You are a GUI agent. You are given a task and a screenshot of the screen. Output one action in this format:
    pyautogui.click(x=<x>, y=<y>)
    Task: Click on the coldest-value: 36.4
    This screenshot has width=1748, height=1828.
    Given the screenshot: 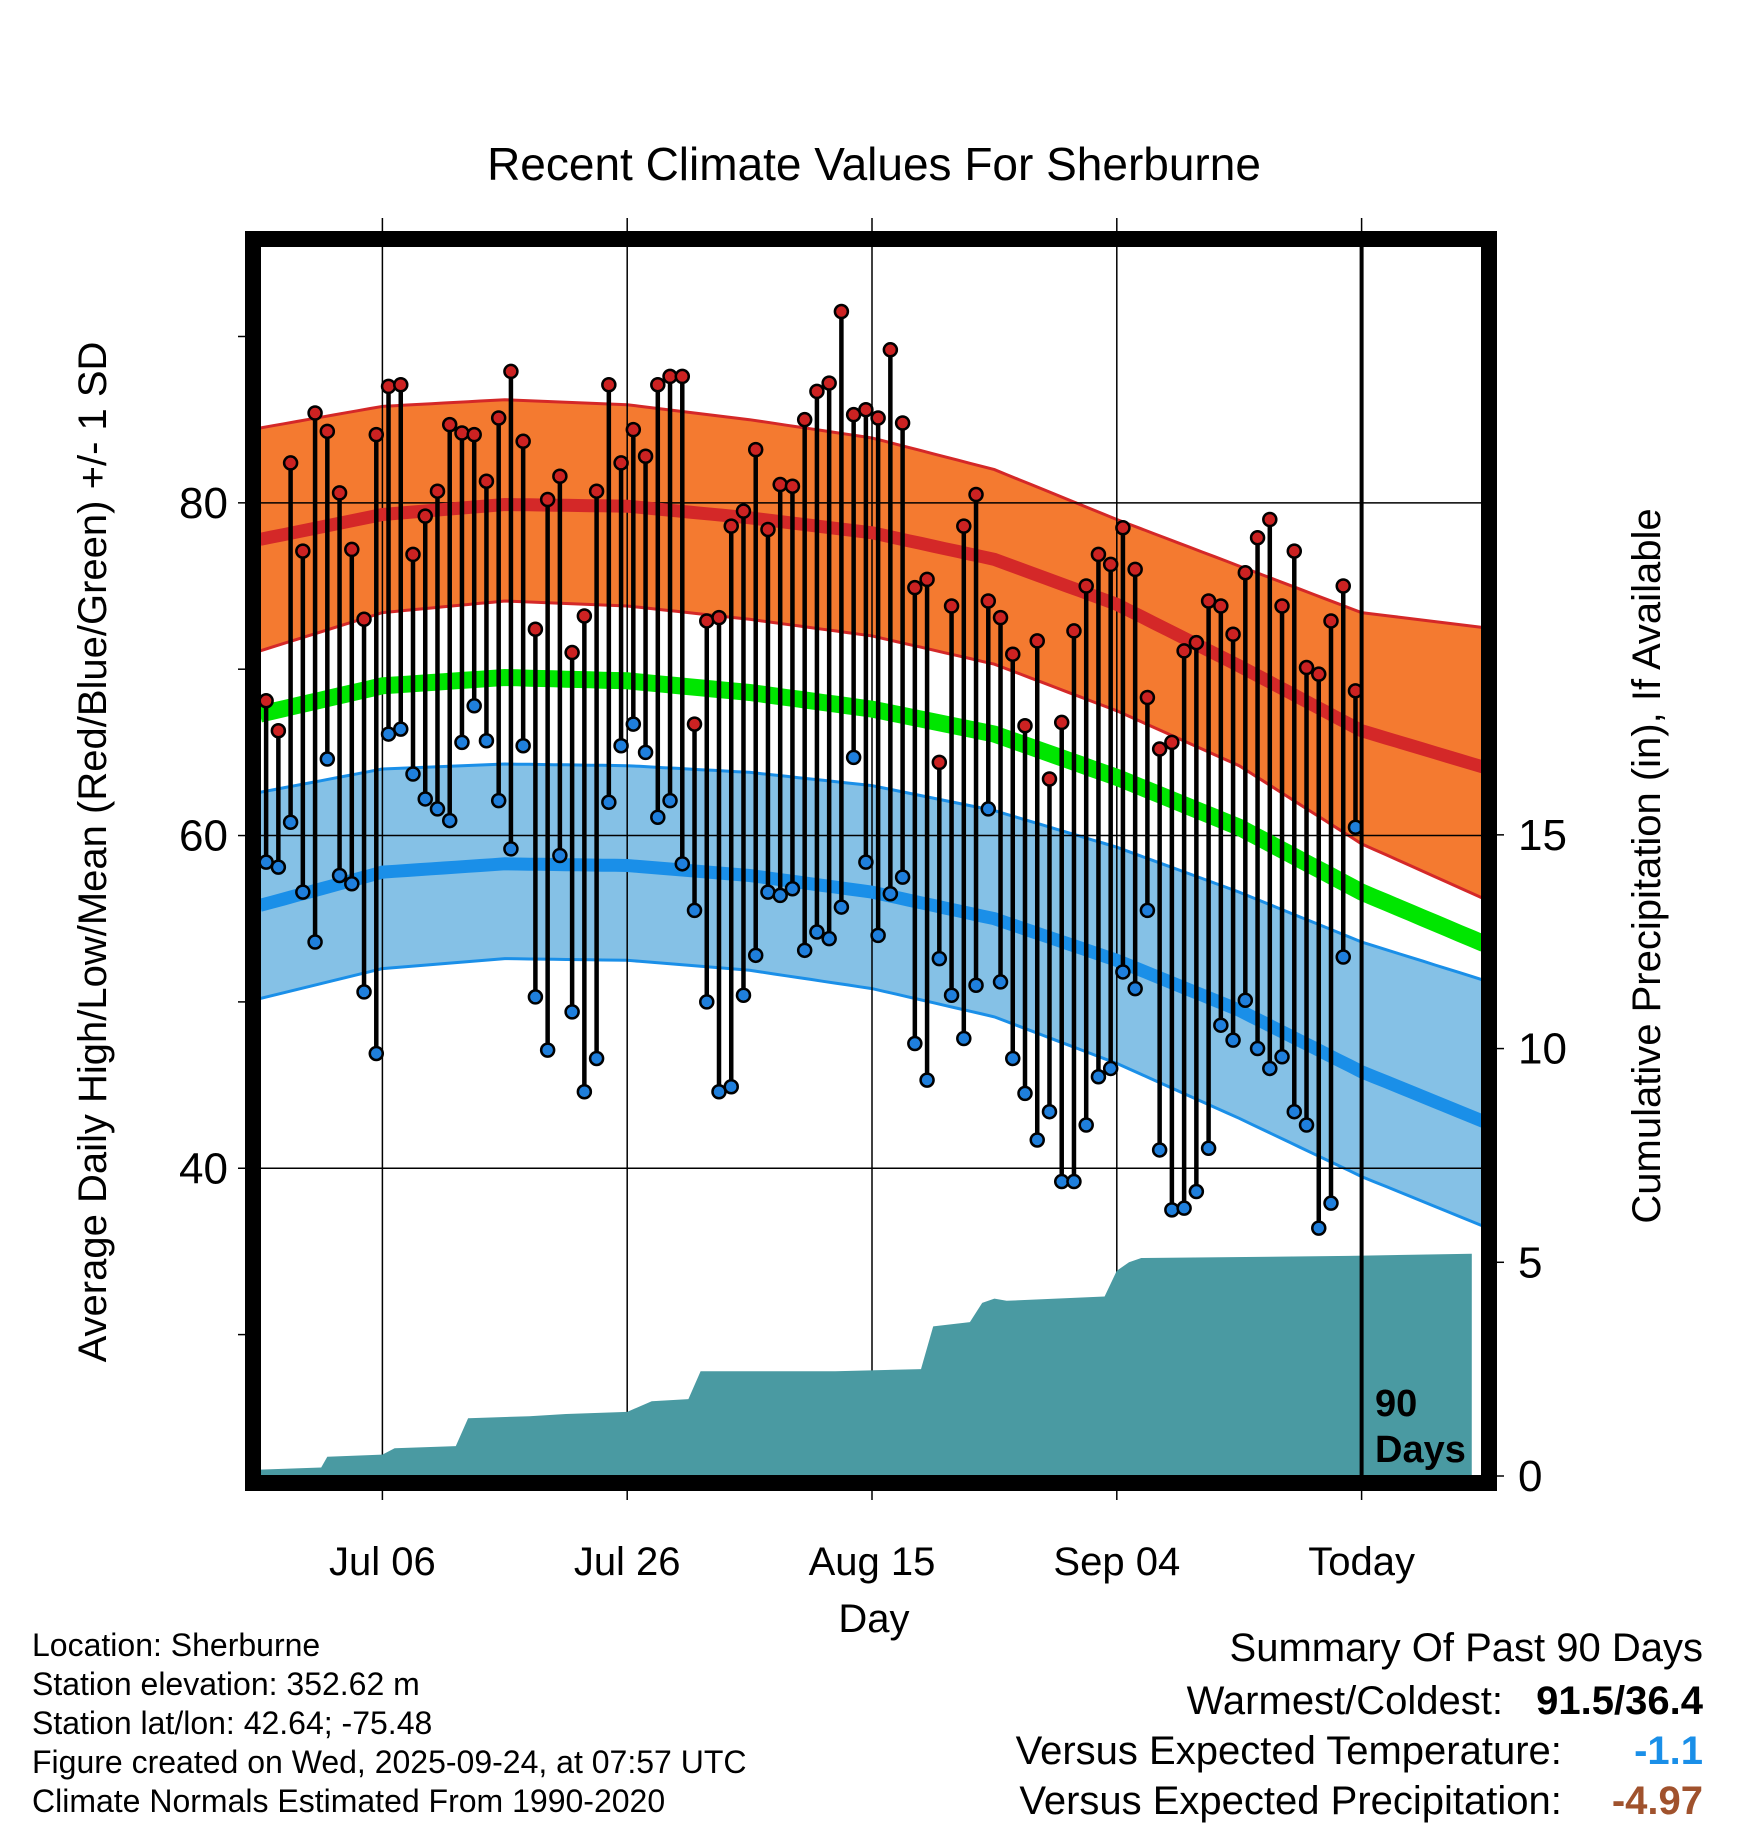 What is the action you would take?
    pyautogui.click(x=1664, y=1701)
    